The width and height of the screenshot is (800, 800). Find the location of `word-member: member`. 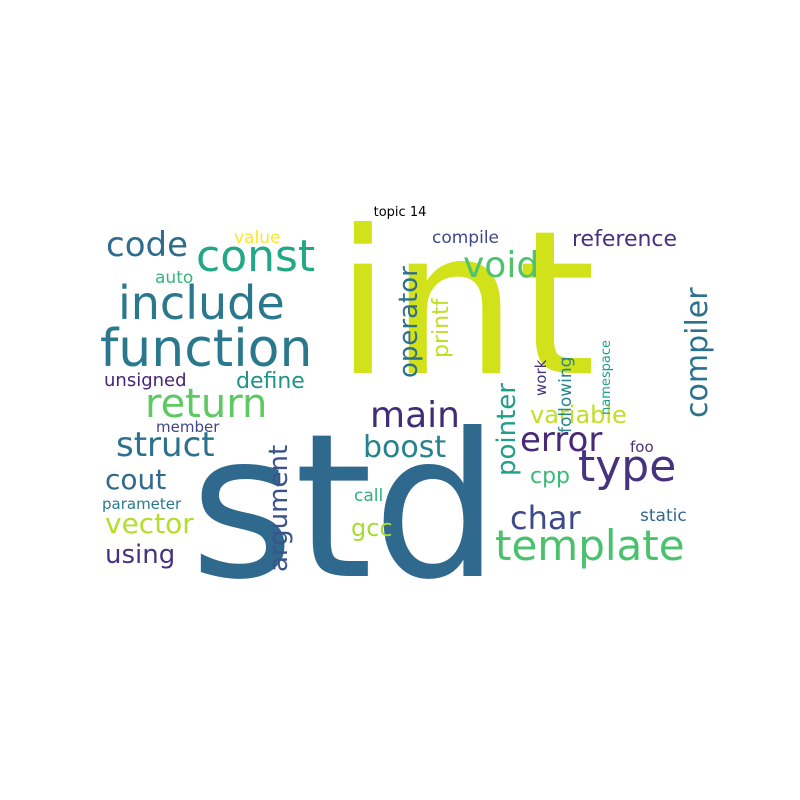

word-member: member is located at coordinates (188, 427).